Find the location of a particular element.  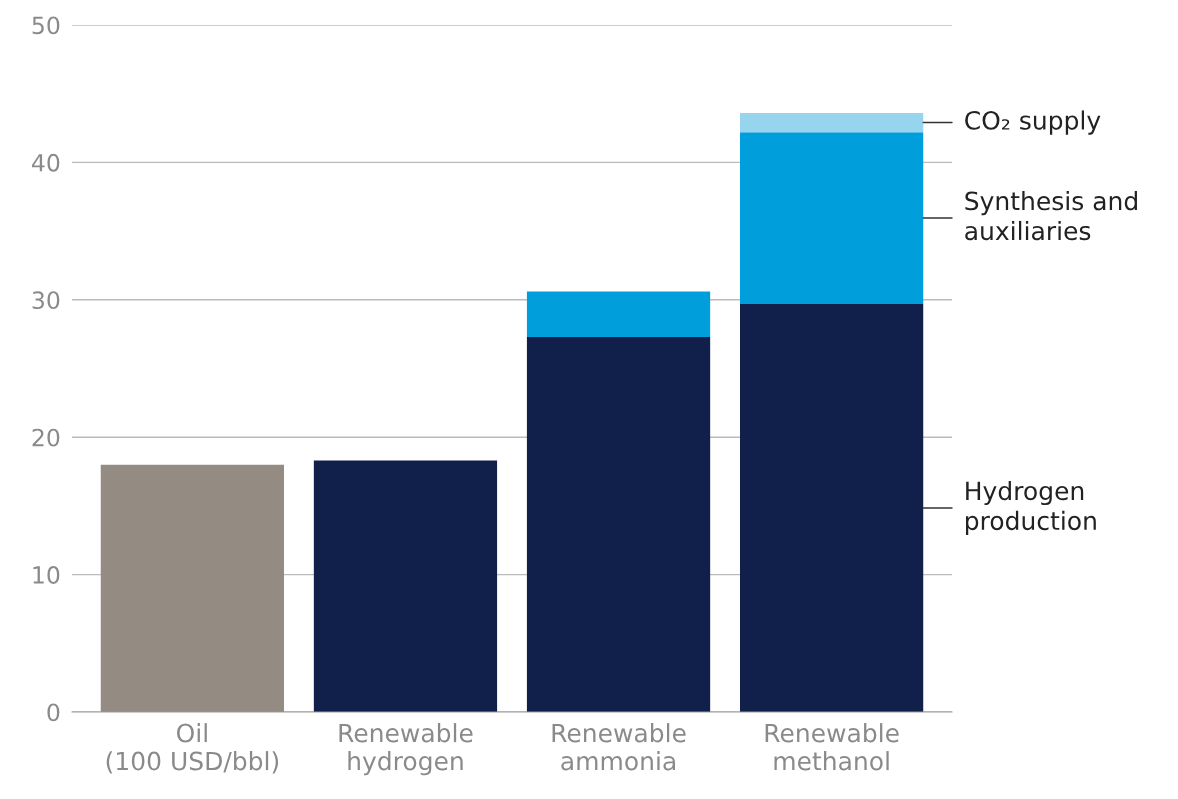

series-label: Hydrogen production is located at coordinates (1030, 508).